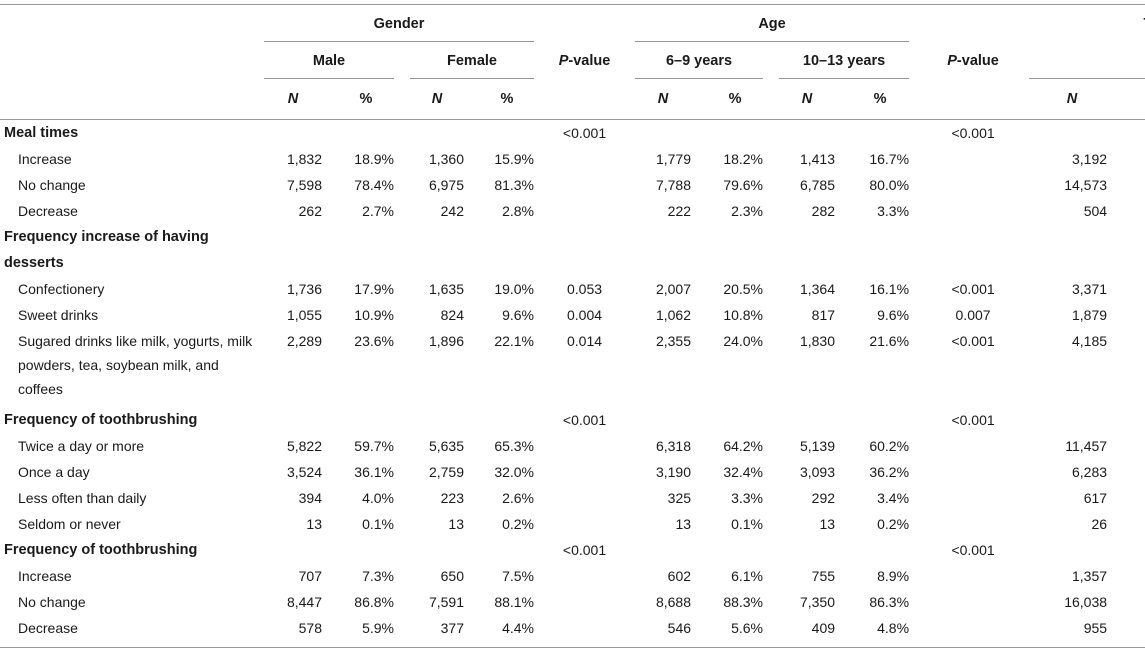 This screenshot has height=648, width=1145. What do you see at coordinates (823, 498) in the screenshot?
I see `age1013-n-cell: 292` at bounding box center [823, 498].